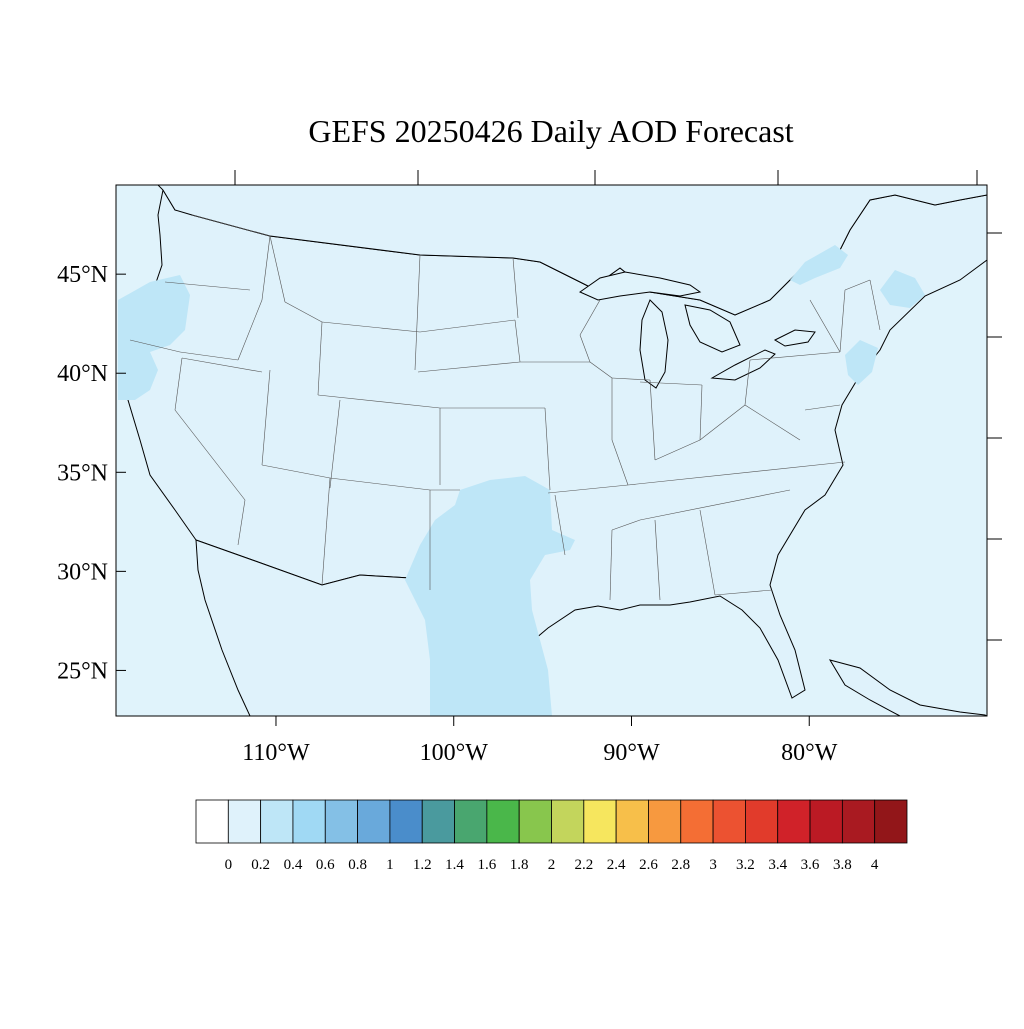 The image size is (1024, 1029). What do you see at coordinates (713, 865) in the screenshot?
I see `colorbar-label: 3` at bounding box center [713, 865].